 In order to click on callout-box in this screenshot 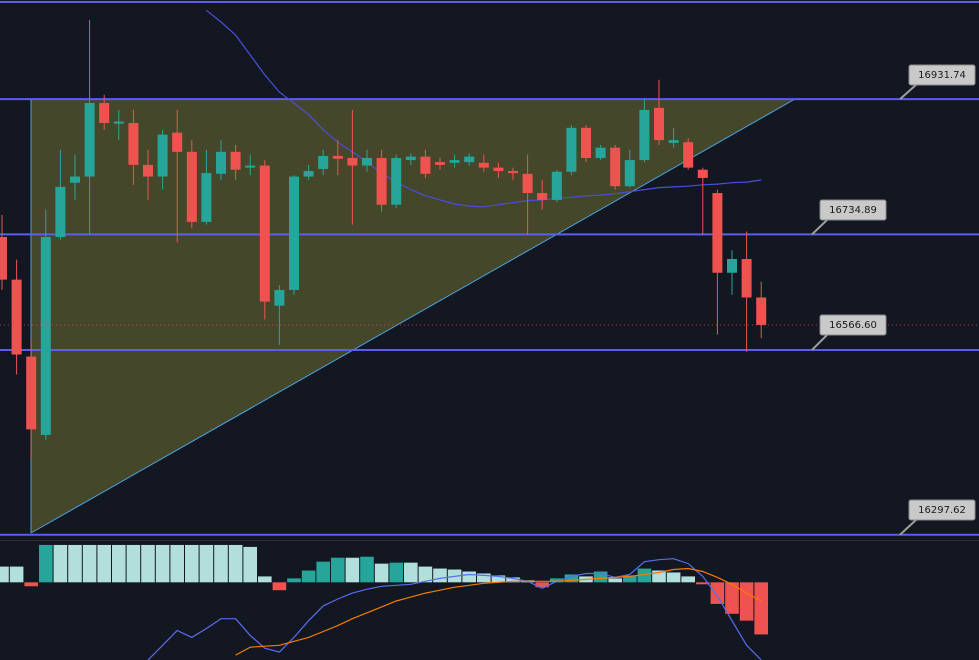, I will do `click(853, 210)`.